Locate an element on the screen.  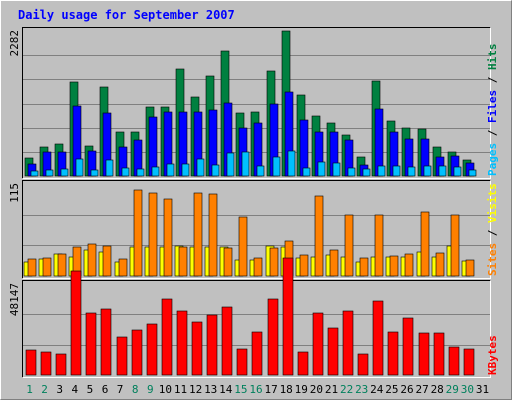
day-label: 17 is located at coordinates (270, 389).